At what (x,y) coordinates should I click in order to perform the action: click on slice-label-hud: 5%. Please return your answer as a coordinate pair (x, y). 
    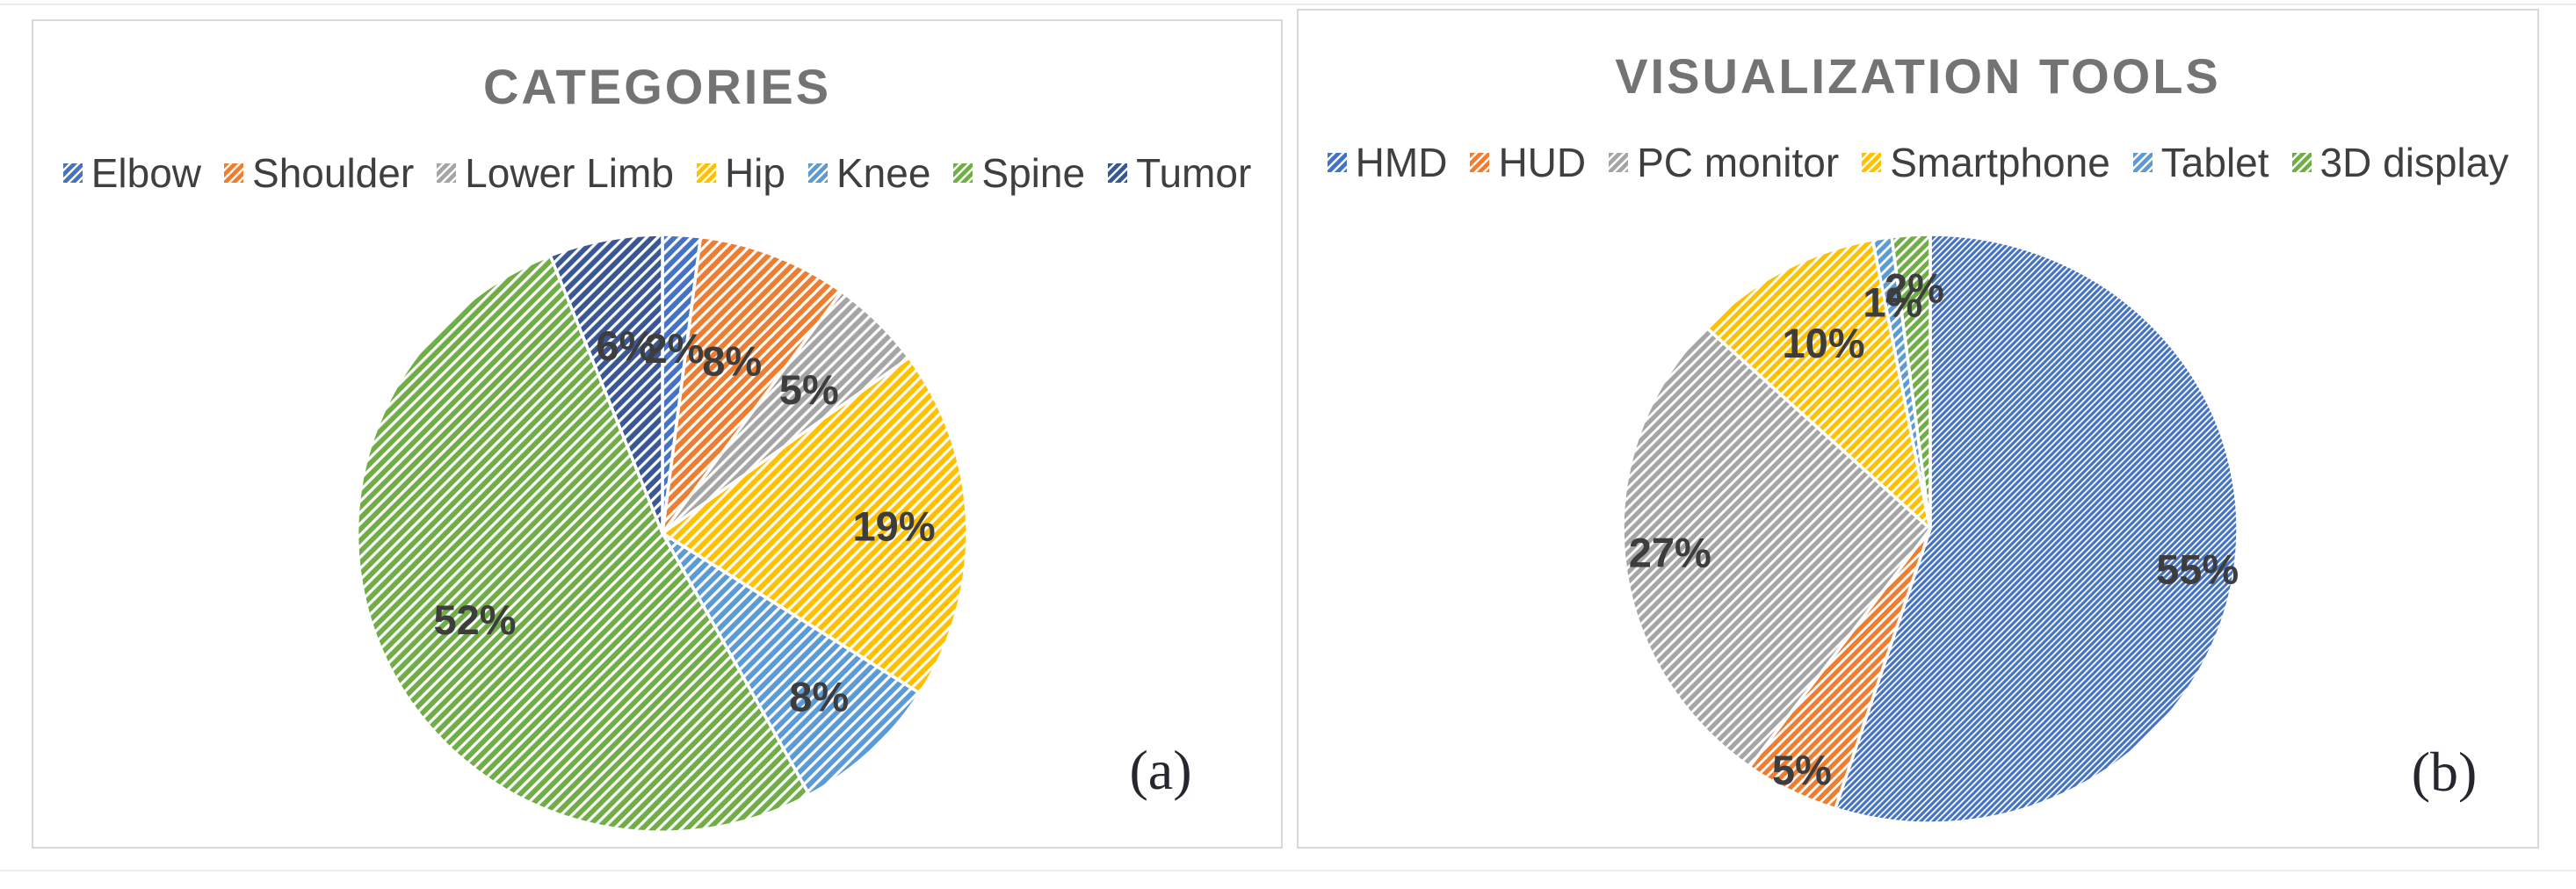
    Looking at the image, I should click on (1802, 770).